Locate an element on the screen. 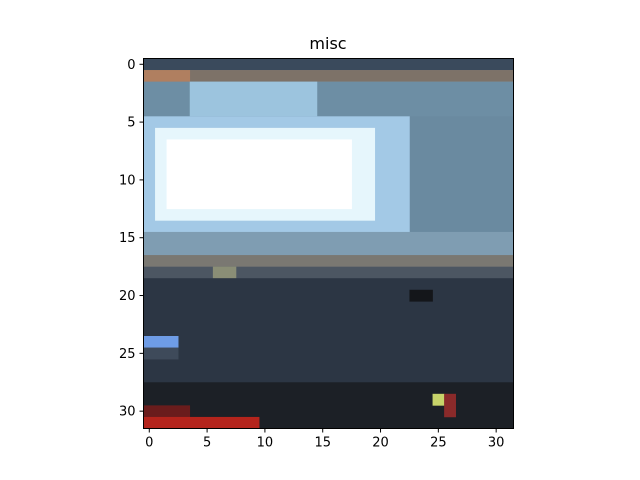  y-tick-label: 30 is located at coordinates (127, 412).